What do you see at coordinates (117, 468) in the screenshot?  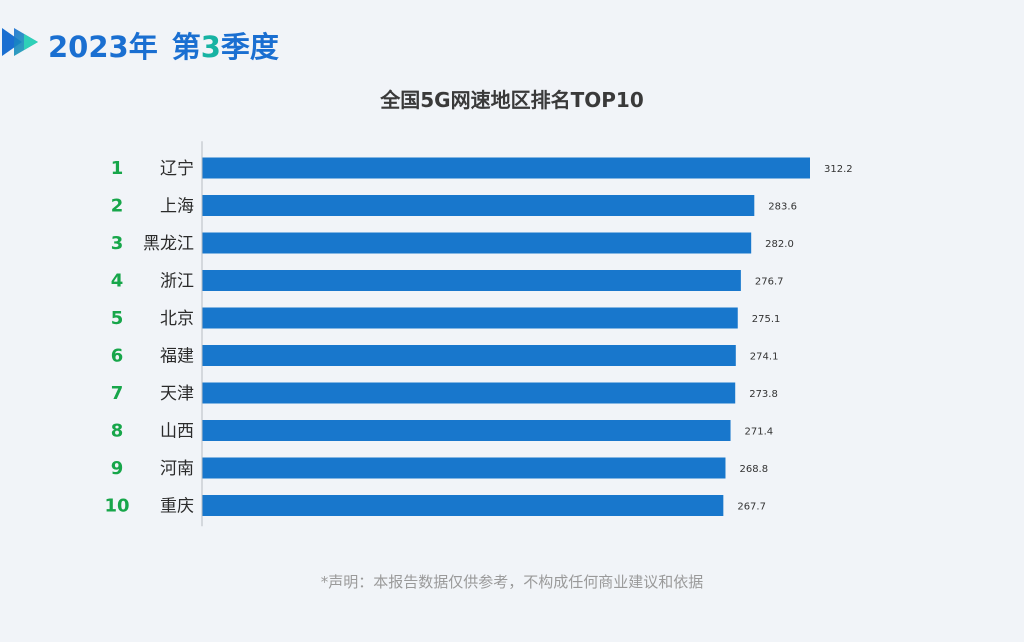 I see `rank-number: 9` at bounding box center [117, 468].